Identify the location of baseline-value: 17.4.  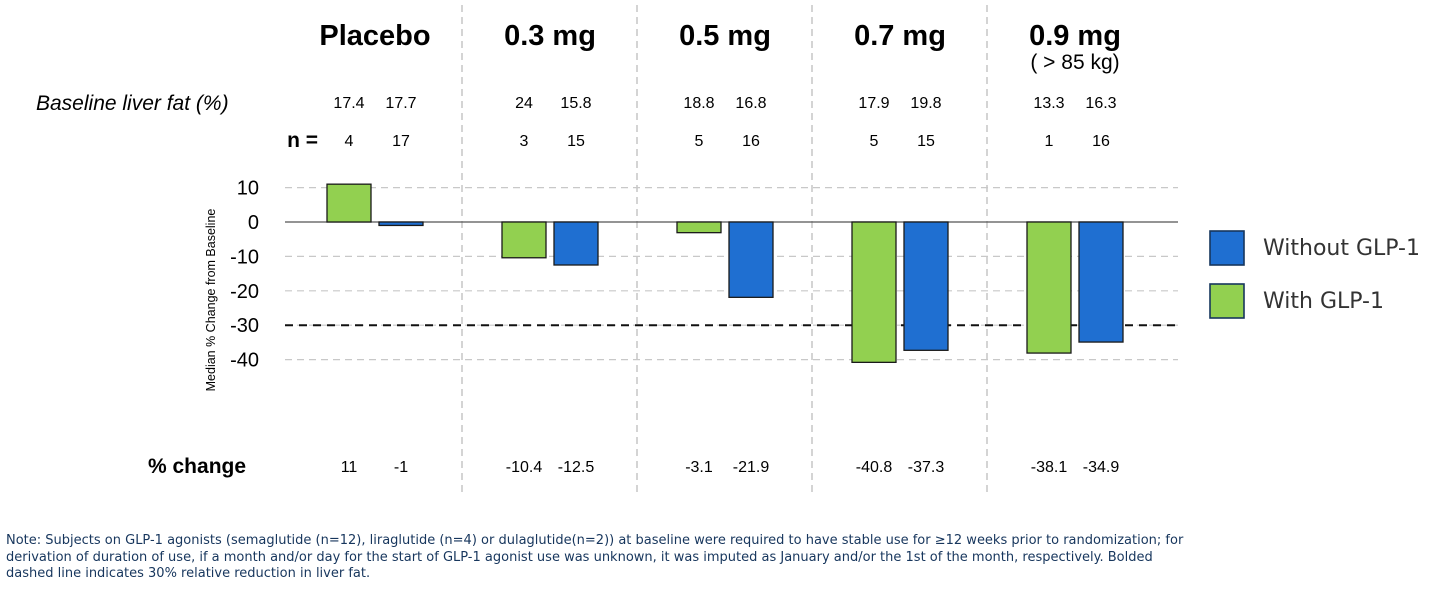
(348, 103).